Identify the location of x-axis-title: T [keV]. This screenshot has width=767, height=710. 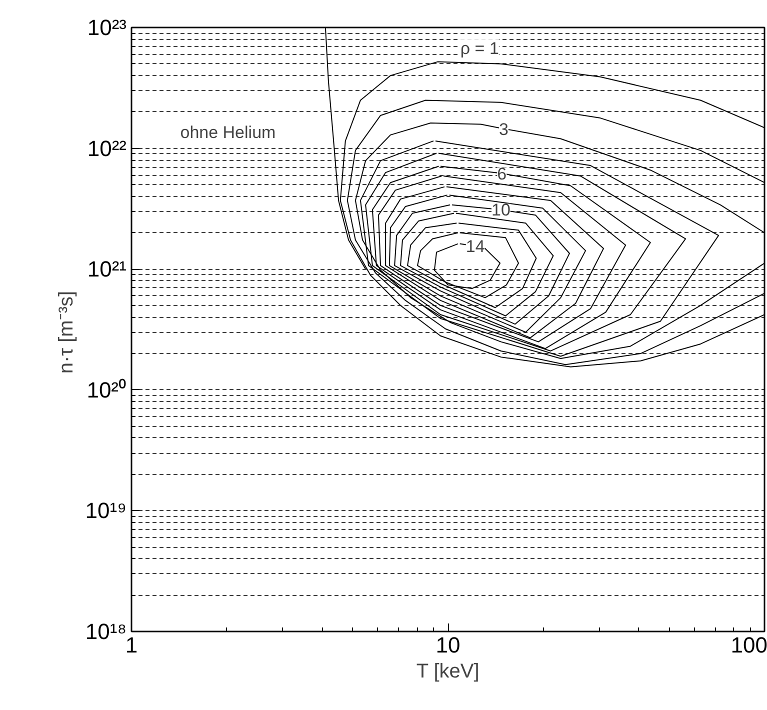
(448, 671).